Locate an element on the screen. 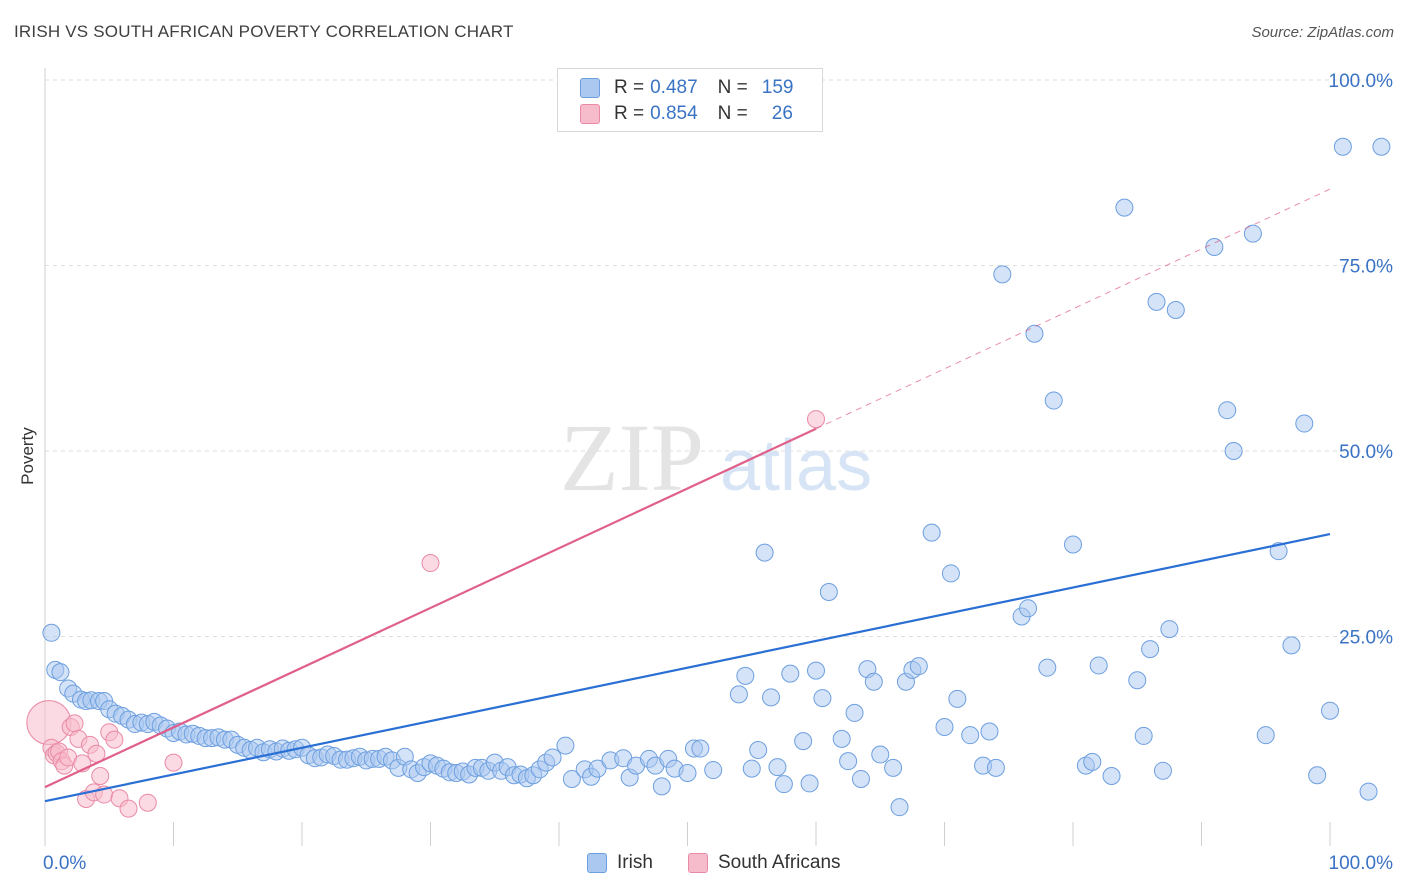 The width and height of the screenshot is (1406, 892). n-label: N = is located at coordinates (732, 113).